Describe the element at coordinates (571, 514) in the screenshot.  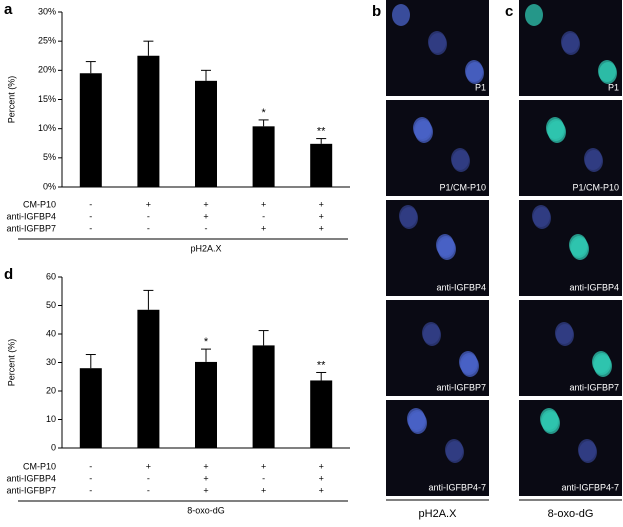
I see `column-caption: 8-oxo-dG` at that location.